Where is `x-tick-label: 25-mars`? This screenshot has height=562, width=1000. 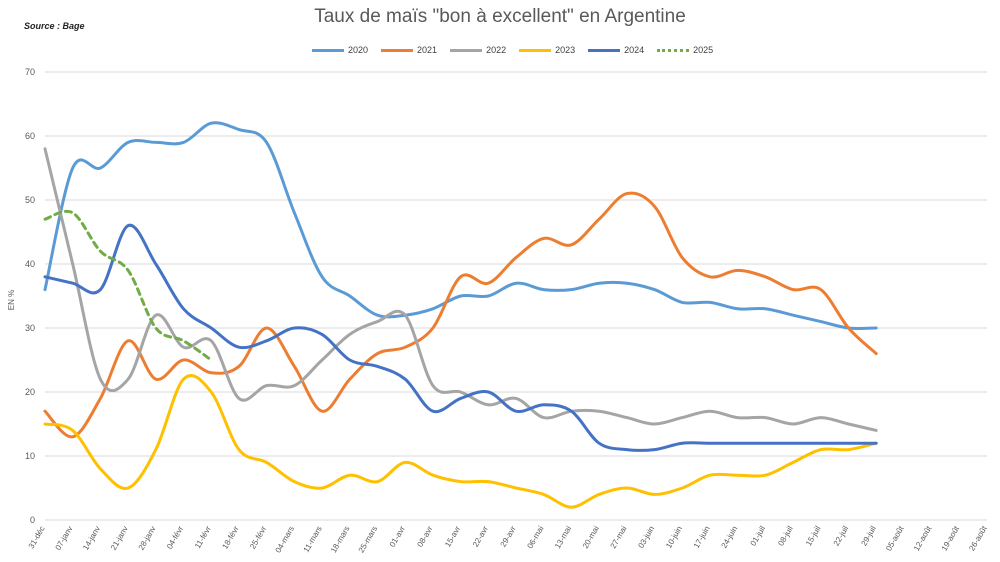
x-tick-label: 25-mars is located at coordinates (368, 540).